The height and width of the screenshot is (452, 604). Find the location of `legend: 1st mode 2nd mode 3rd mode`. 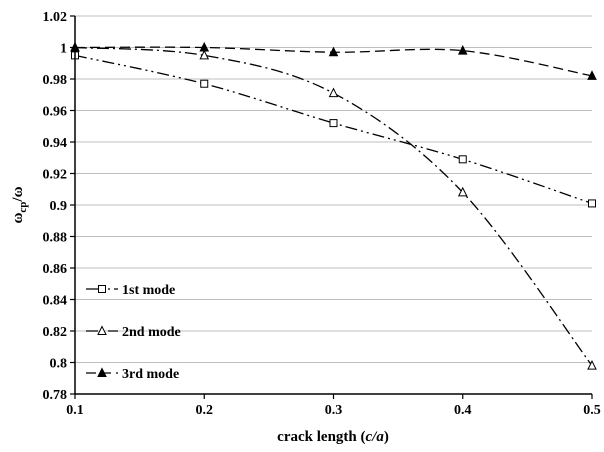

legend: 1st mode 2nd mode 3rd mode is located at coordinates (133, 332).